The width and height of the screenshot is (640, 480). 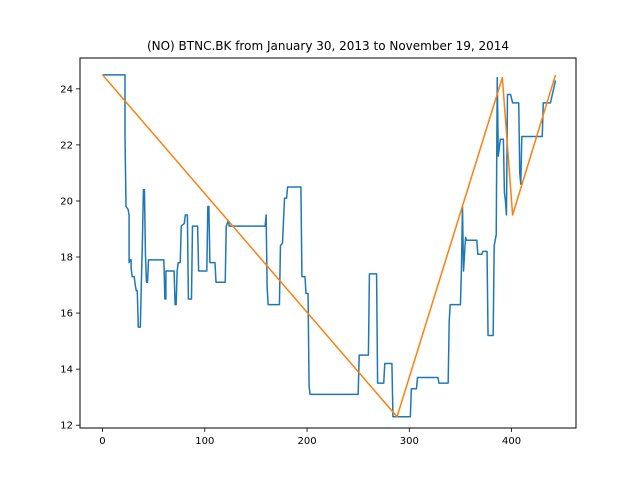 I want to click on y-tick-label: 14, so click(x=66, y=370).